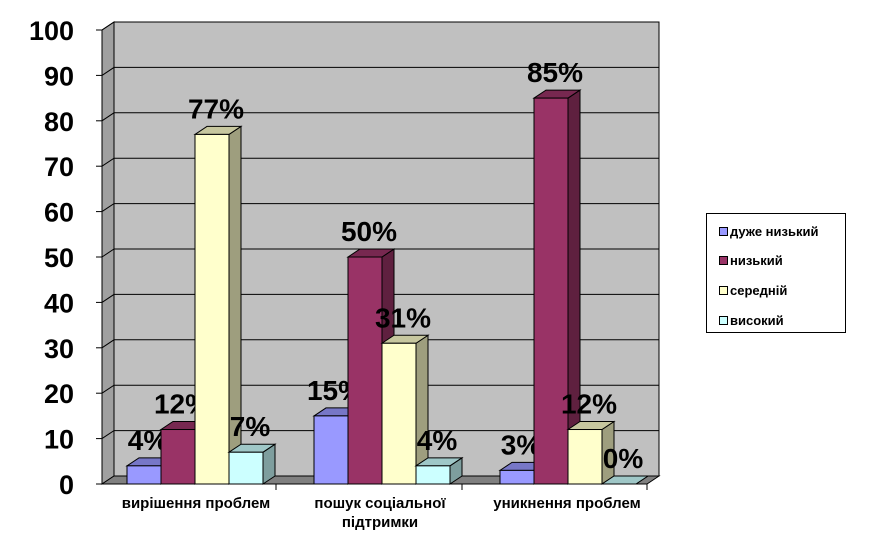 The image size is (871, 539). What do you see at coordinates (555, 72) in the screenshot?
I see `data-label: 85%` at bounding box center [555, 72].